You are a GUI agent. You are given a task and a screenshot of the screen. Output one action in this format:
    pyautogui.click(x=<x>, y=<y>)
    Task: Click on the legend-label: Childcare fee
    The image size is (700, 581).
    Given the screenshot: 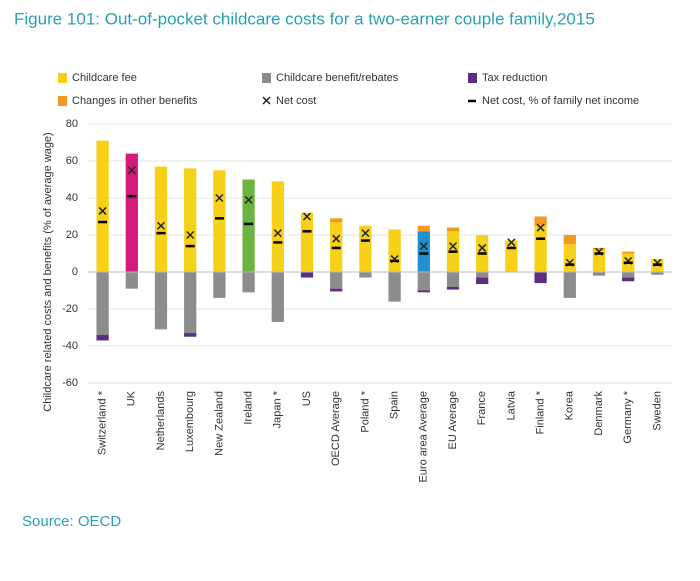 What is the action you would take?
    pyautogui.click(x=104, y=78)
    